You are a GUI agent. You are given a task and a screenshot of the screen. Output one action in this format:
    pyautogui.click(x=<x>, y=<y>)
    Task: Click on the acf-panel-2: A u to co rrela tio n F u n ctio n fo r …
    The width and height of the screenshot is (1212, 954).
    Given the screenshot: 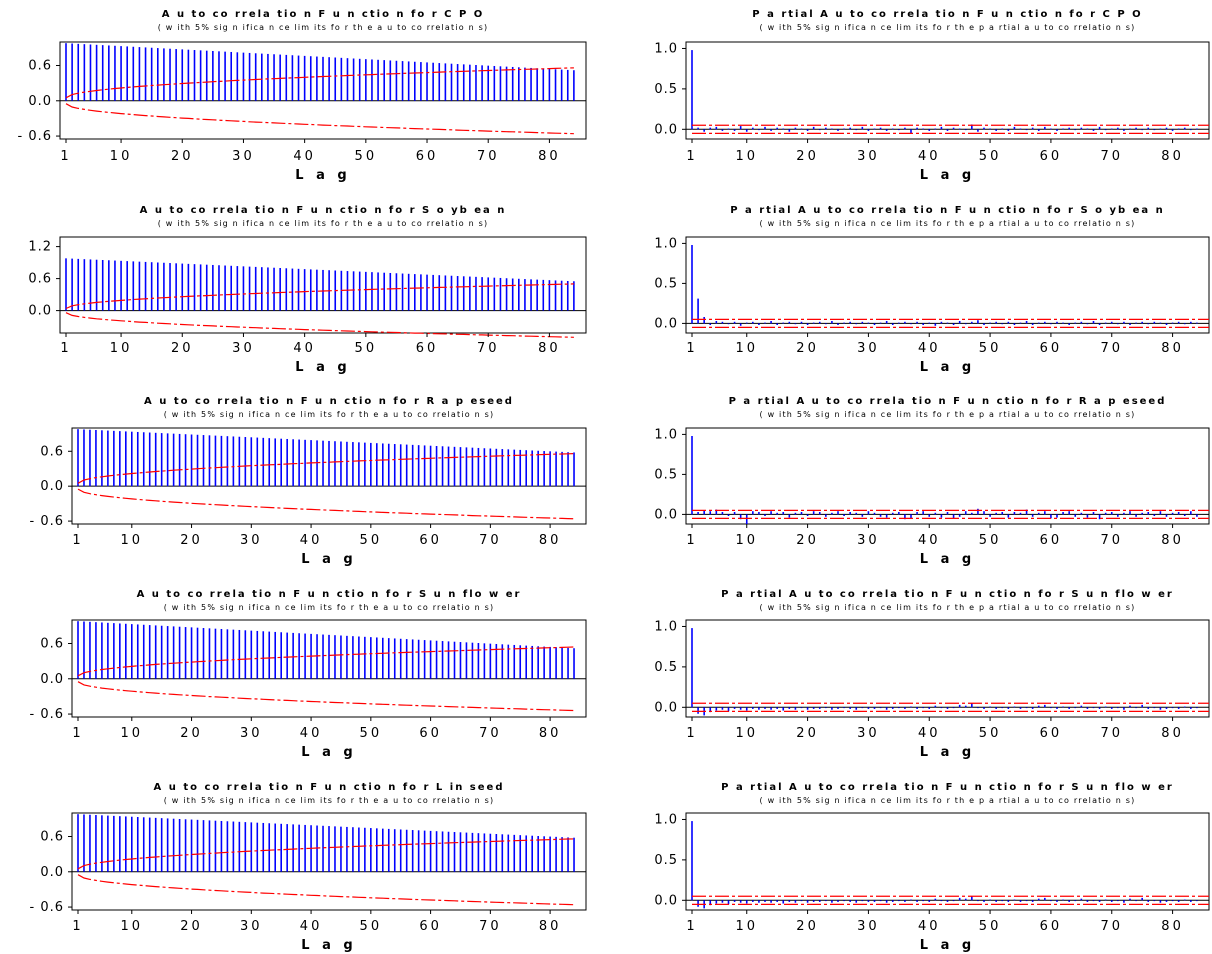 What is the action you would take?
    pyautogui.click(x=307, y=290)
    